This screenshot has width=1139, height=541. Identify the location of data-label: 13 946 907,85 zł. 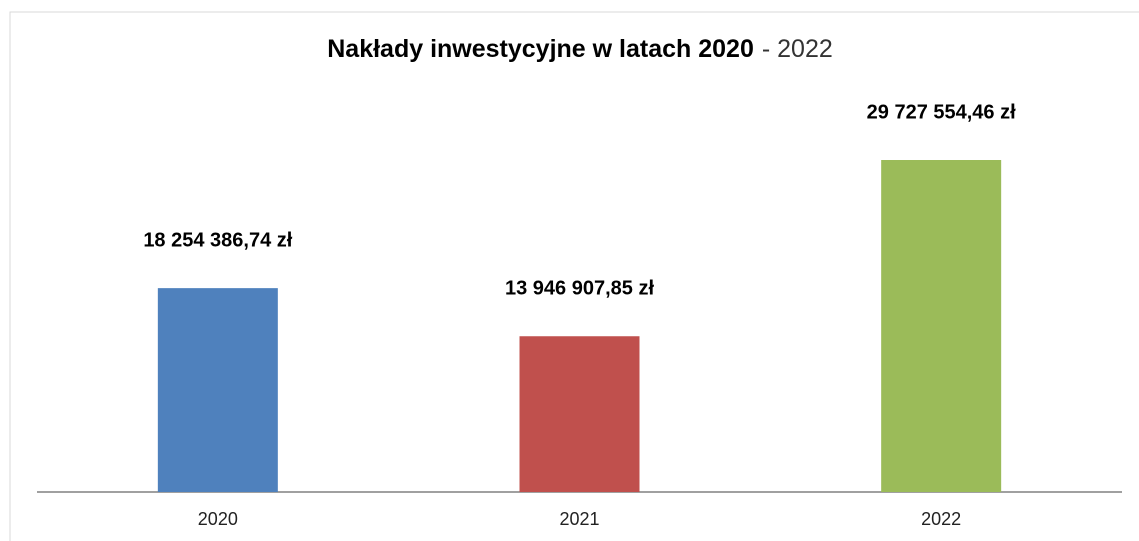
(579, 289).